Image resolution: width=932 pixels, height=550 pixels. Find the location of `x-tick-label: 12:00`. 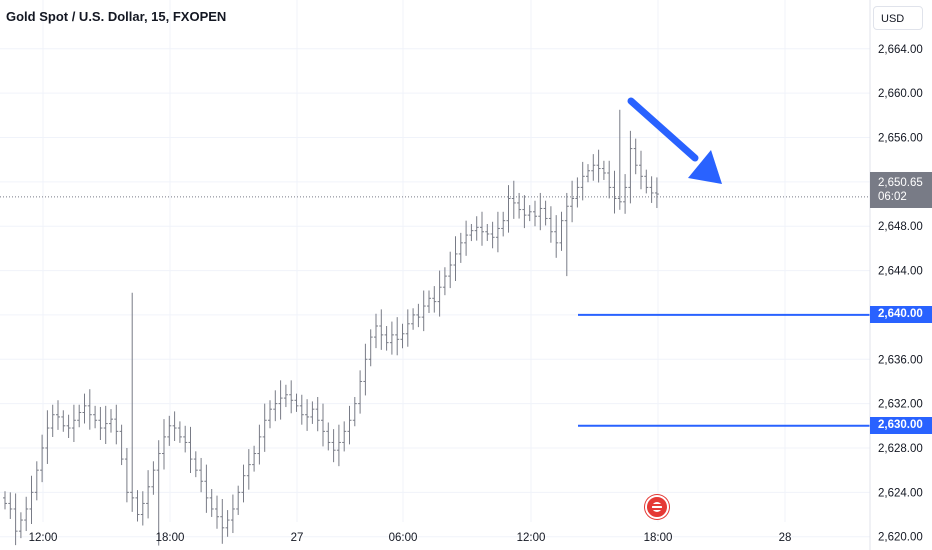

x-tick-label: 12:00 is located at coordinates (531, 538).